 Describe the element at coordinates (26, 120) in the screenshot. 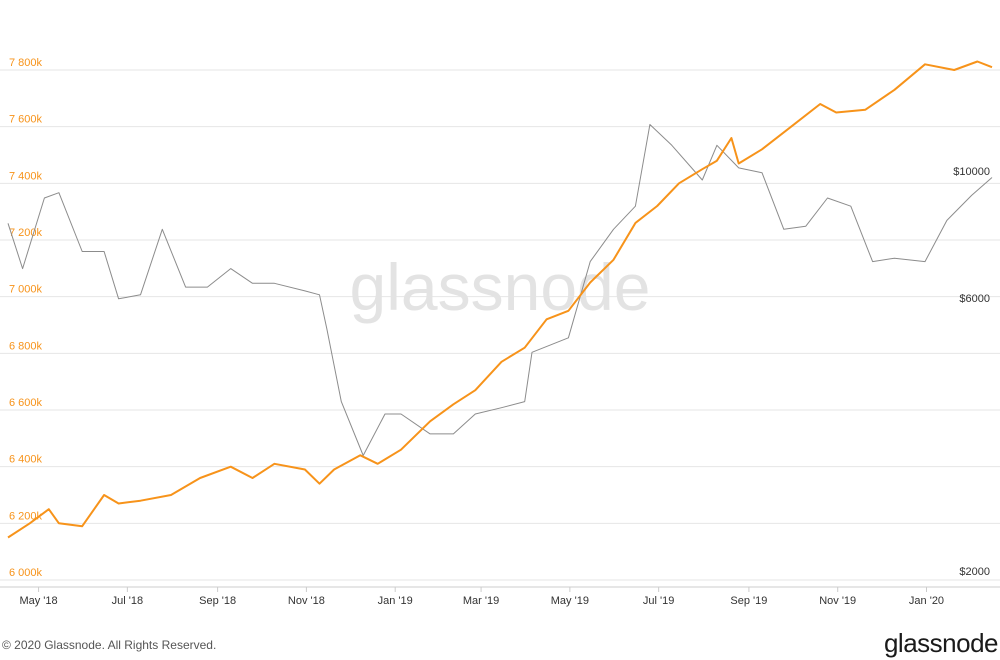

I see `y-left-tick-label: 7 600k` at that location.